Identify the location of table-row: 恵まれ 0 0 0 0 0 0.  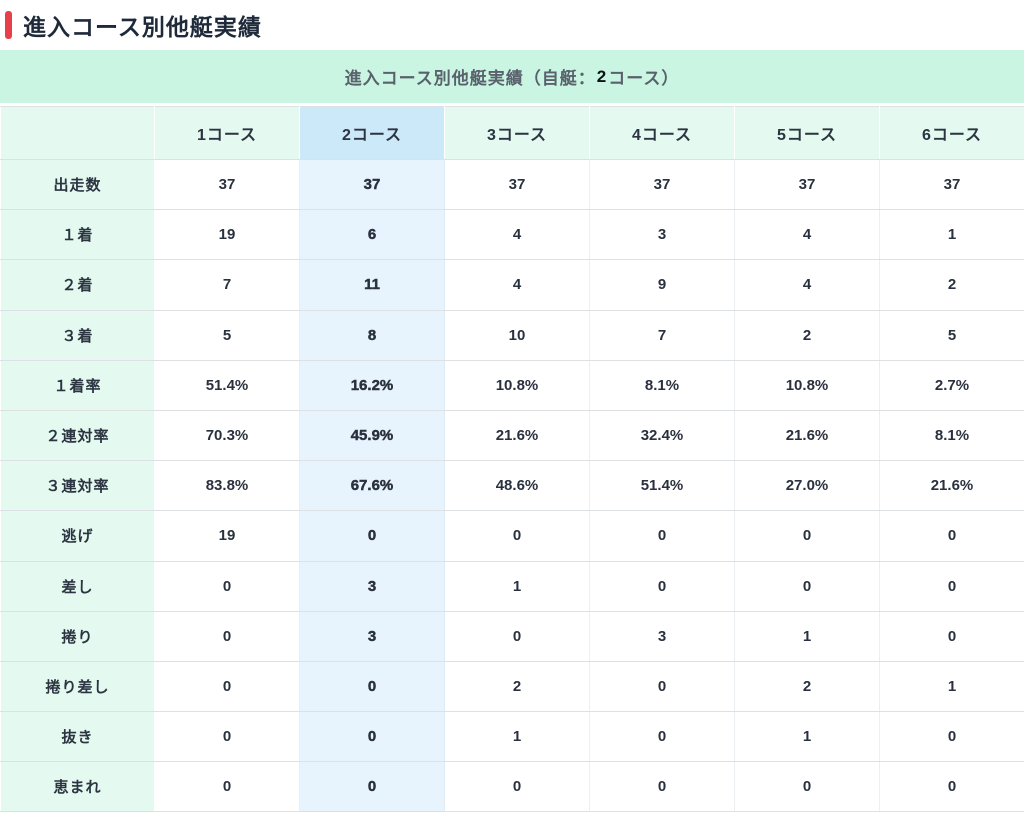
(512, 787).